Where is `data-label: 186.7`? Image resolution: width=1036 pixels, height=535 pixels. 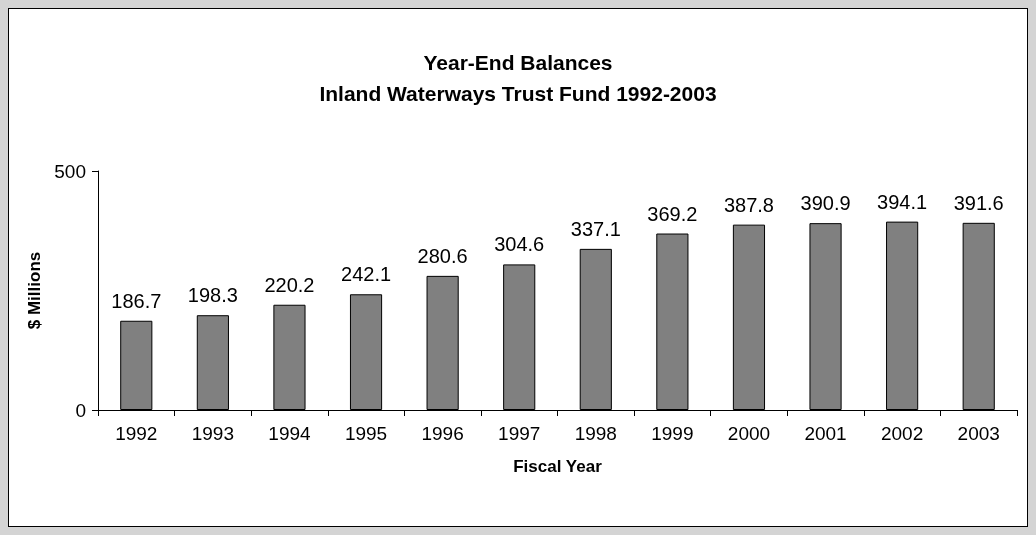
data-label: 186.7 is located at coordinates (136, 300).